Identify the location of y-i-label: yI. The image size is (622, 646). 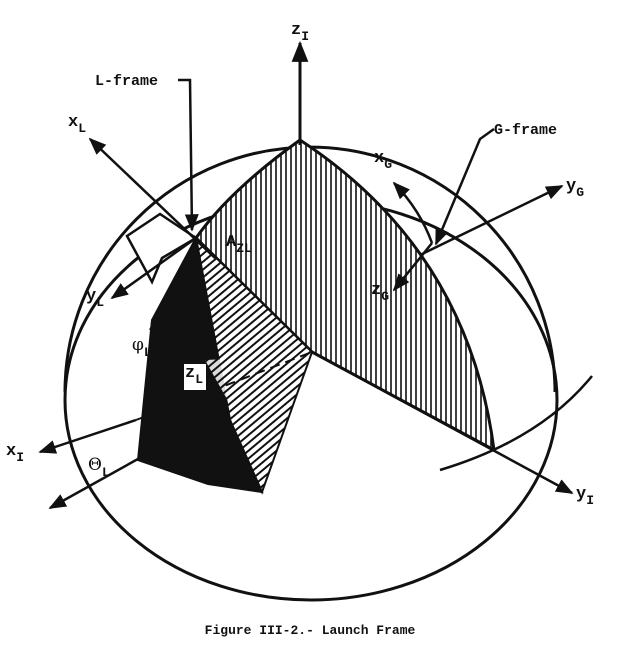
(585, 496).